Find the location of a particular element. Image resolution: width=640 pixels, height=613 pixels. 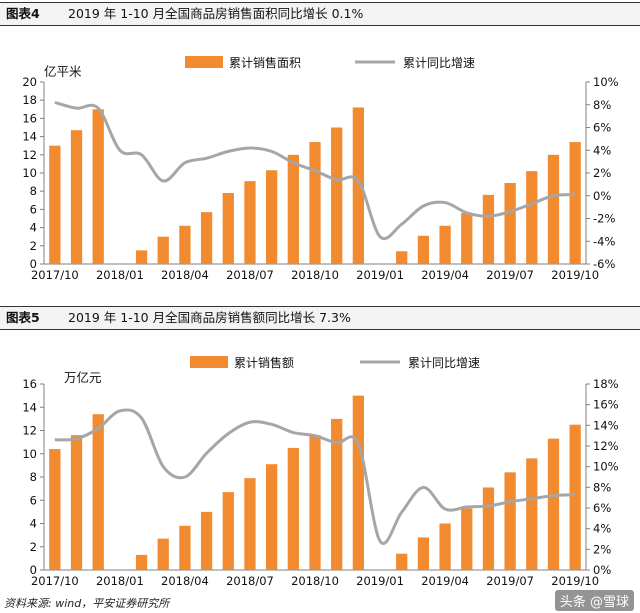

left-tick-label: 18 is located at coordinates (29, 100).